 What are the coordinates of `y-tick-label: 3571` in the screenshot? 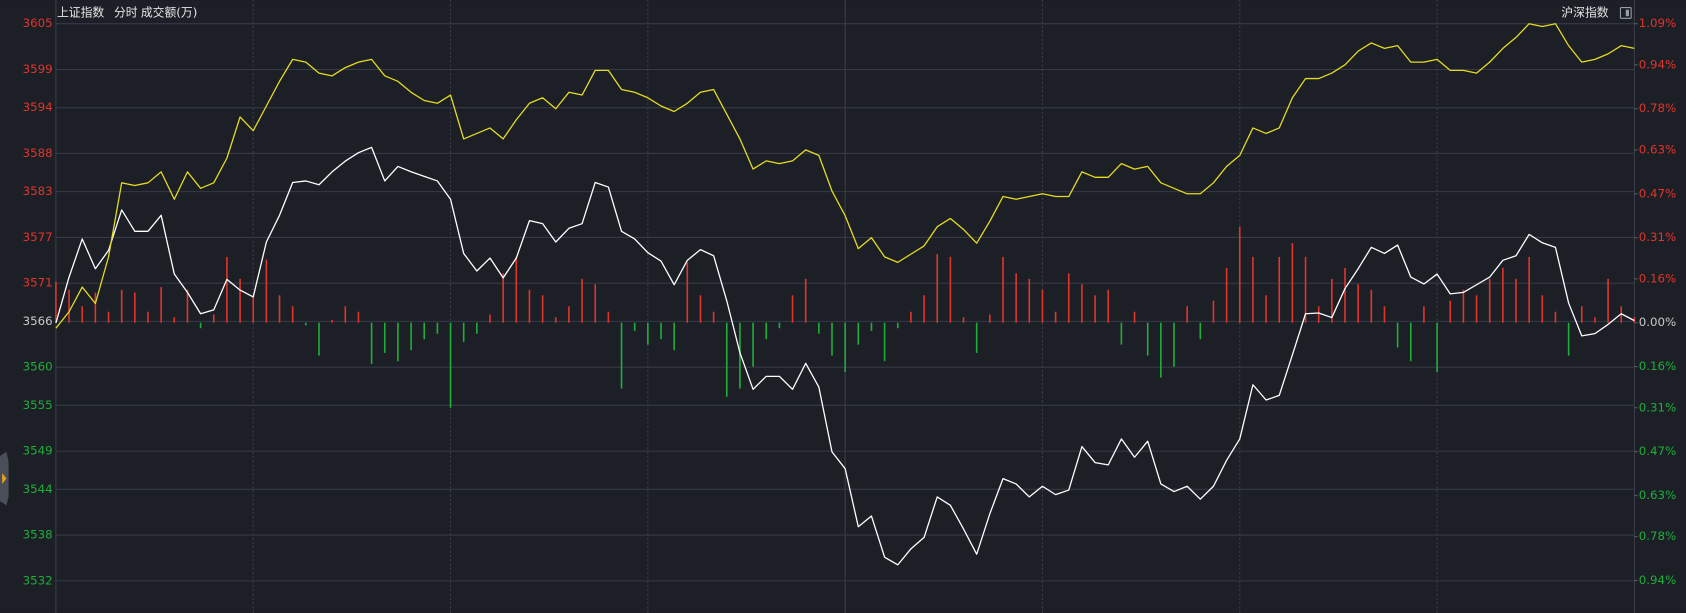 It's located at (38, 283).